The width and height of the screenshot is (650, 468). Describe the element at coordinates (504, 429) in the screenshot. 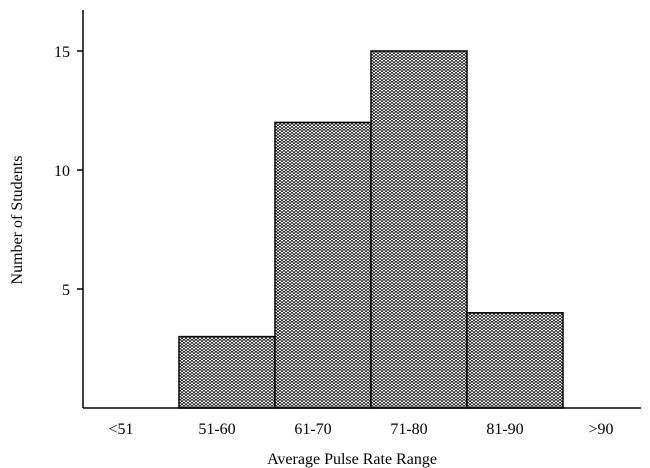

I see `x-tick-label: 81-90` at that location.